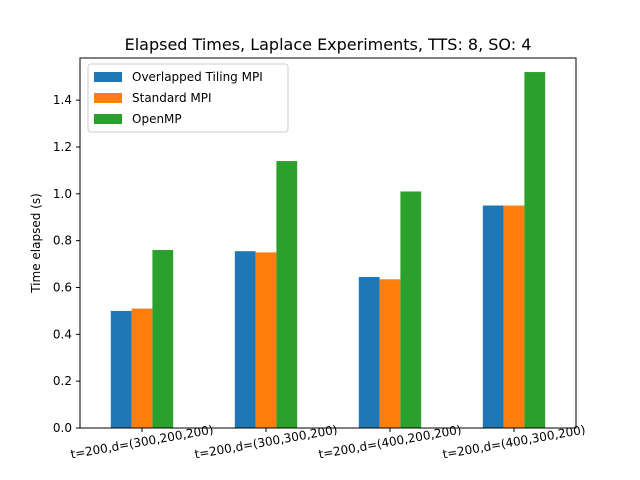 The image size is (640, 480). What do you see at coordinates (62, 241) in the screenshot?
I see `y-tick-label: 0.8` at bounding box center [62, 241].